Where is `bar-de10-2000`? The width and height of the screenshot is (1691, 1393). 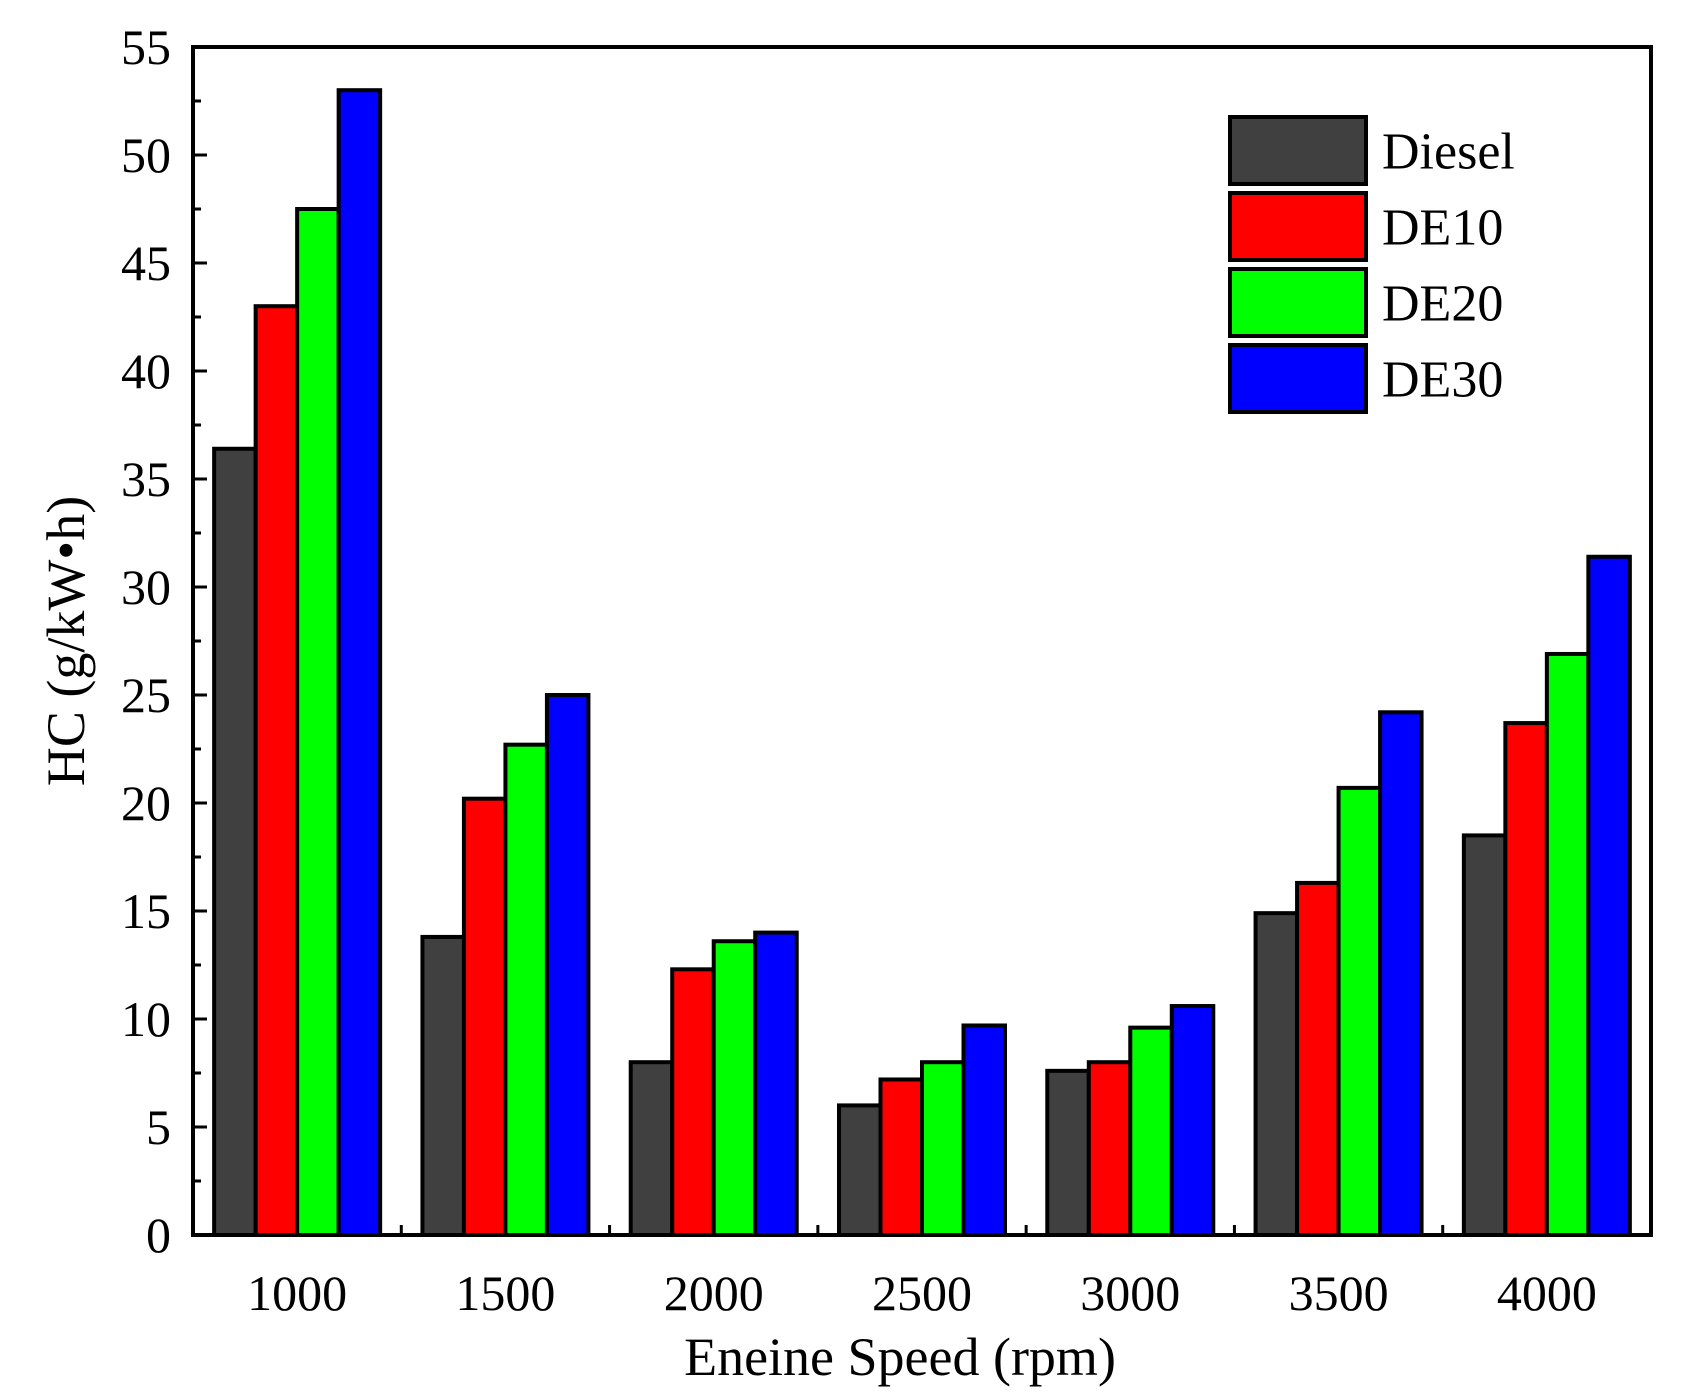
bar-de10-2000 is located at coordinates (693, 1102).